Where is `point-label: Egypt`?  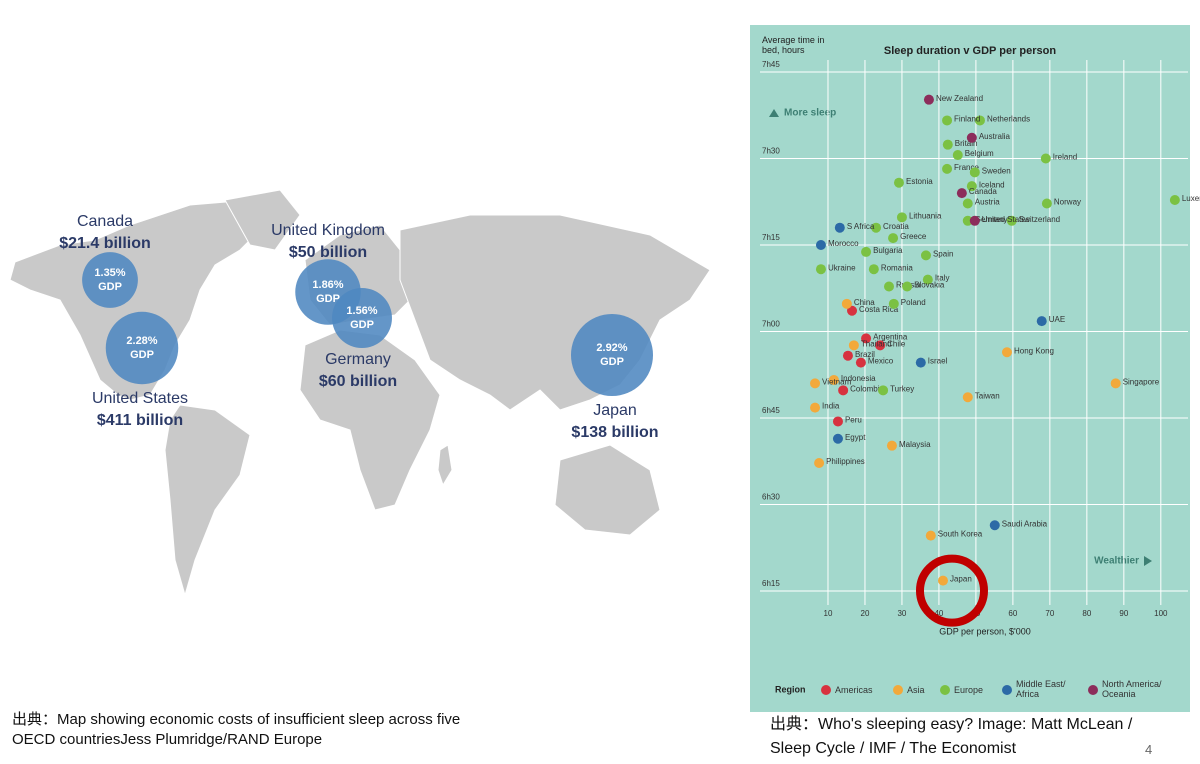
point-label: Egypt is located at coordinates (855, 437).